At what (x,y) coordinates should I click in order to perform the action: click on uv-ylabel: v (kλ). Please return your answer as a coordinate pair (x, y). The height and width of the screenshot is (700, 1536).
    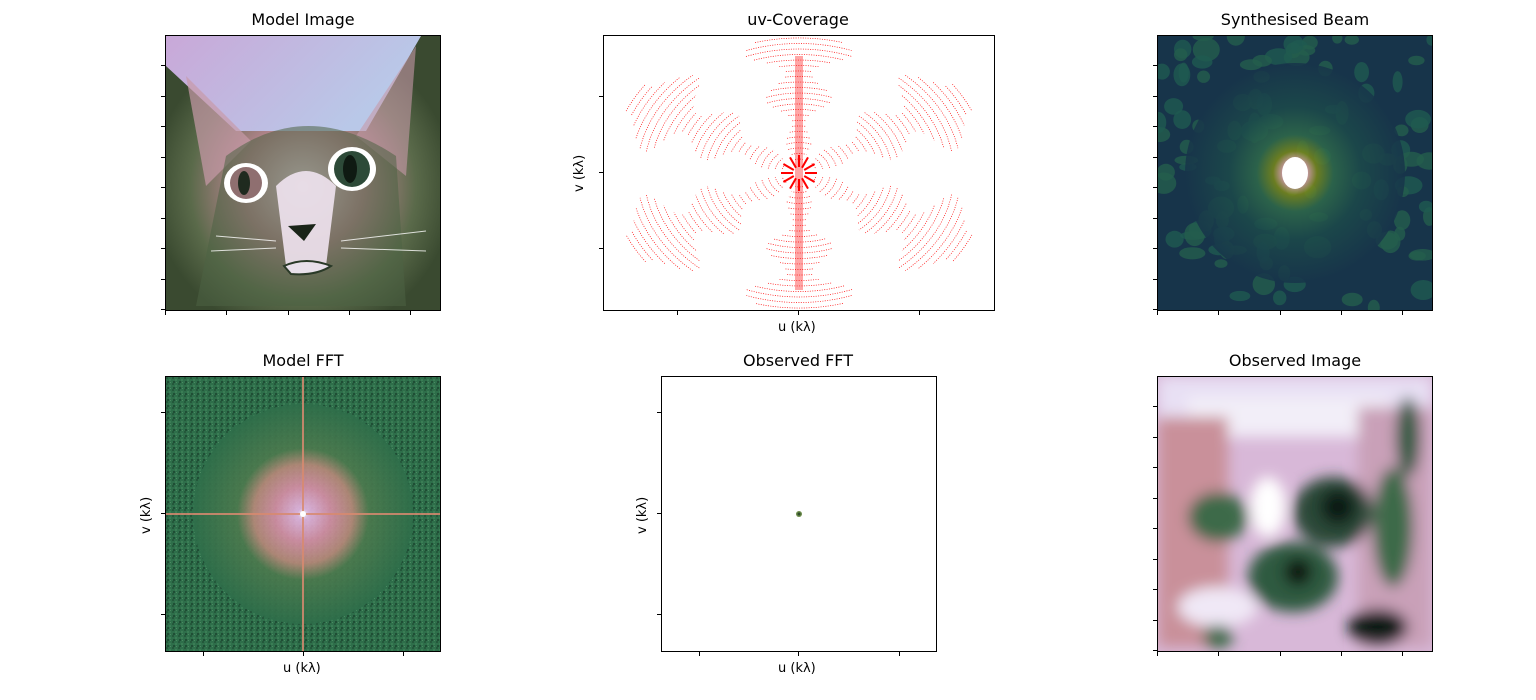
    Looking at the image, I should click on (579, 173).